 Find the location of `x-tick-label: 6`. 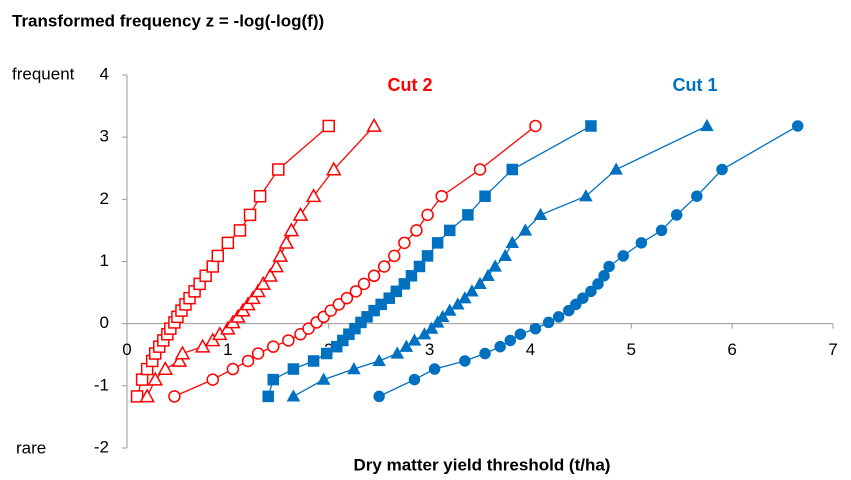

x-tick-label: 6 is located at coordinates (731, 349).